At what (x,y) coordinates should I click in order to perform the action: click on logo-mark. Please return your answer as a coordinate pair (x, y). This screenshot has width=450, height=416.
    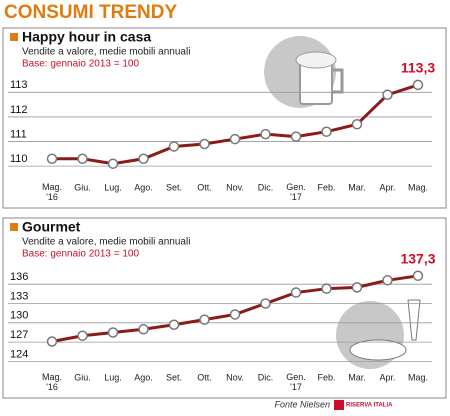
    Looking at the image, I should click on (339, 405).